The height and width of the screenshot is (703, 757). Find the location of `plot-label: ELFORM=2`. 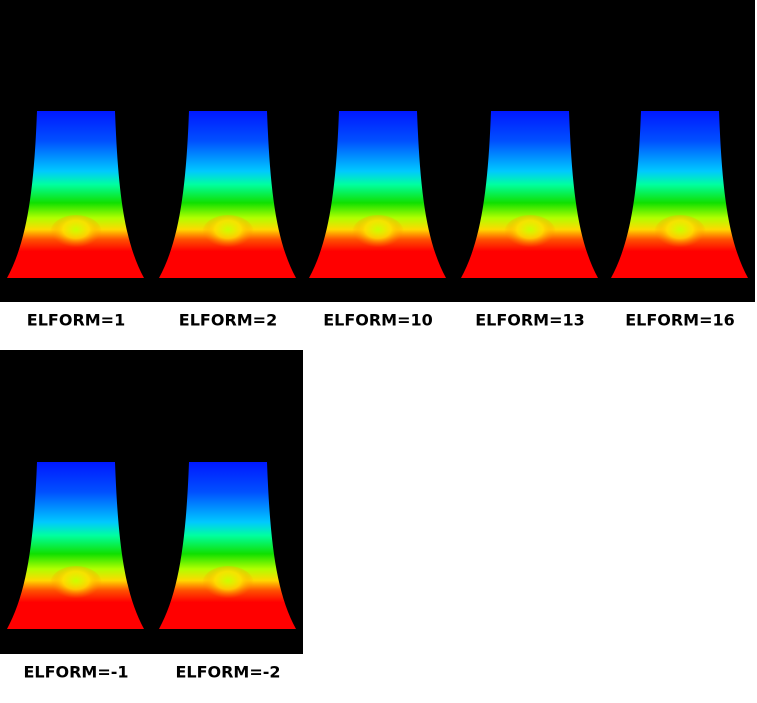

plot-label: ELFORM=2 is located at coordinates (228, 320).